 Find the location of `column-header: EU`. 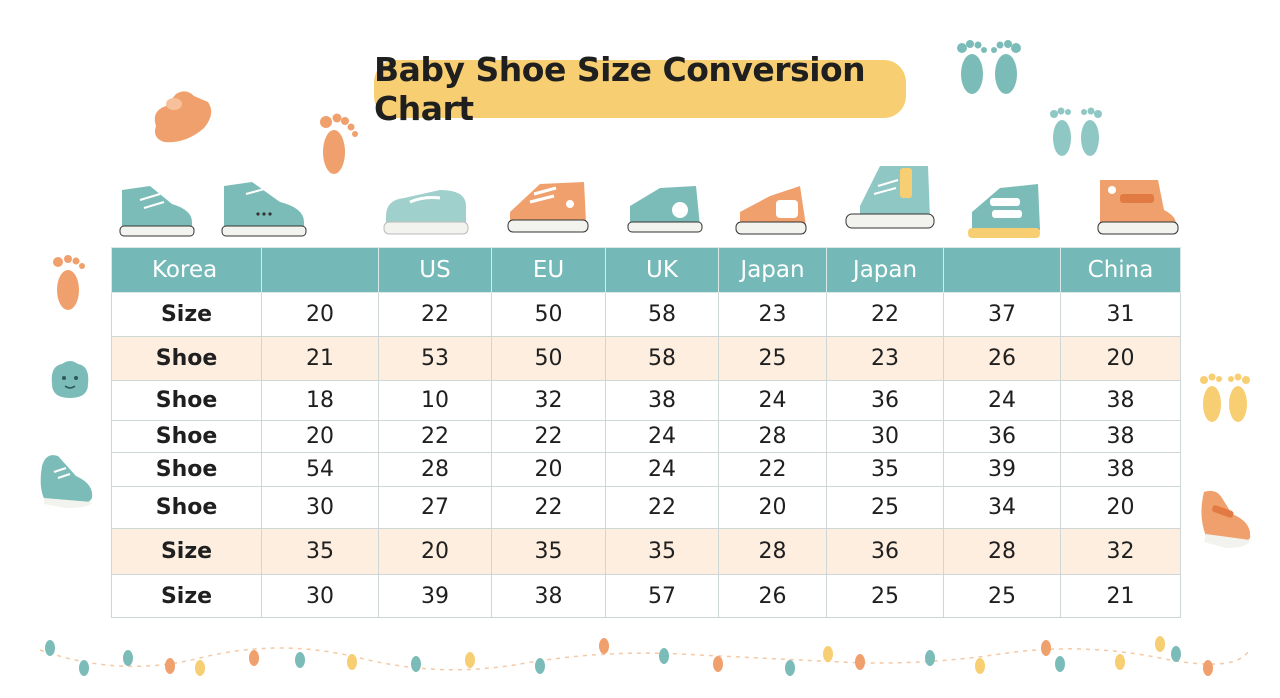

column-header: EU is located at coordinates (548, 270).